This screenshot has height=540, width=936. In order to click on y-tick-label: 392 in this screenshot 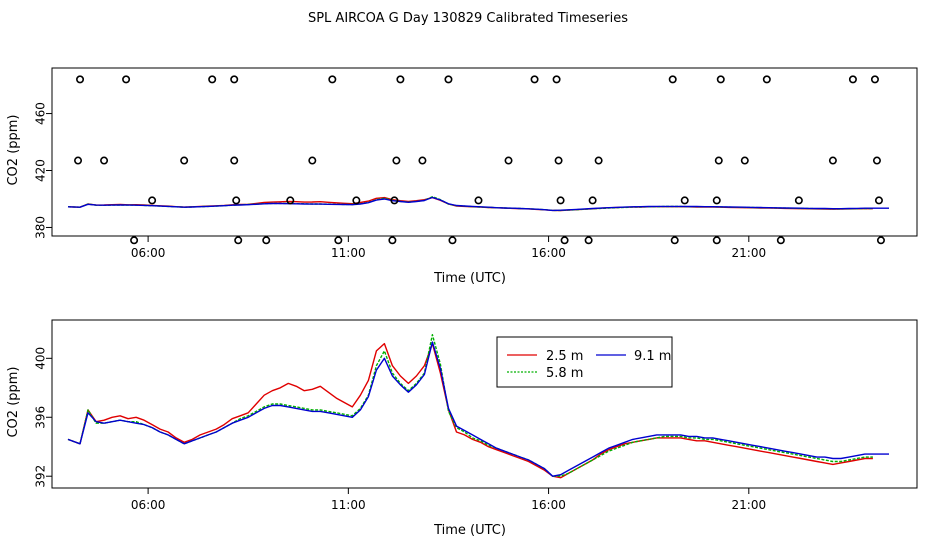, I will do `click(41, 476)`.